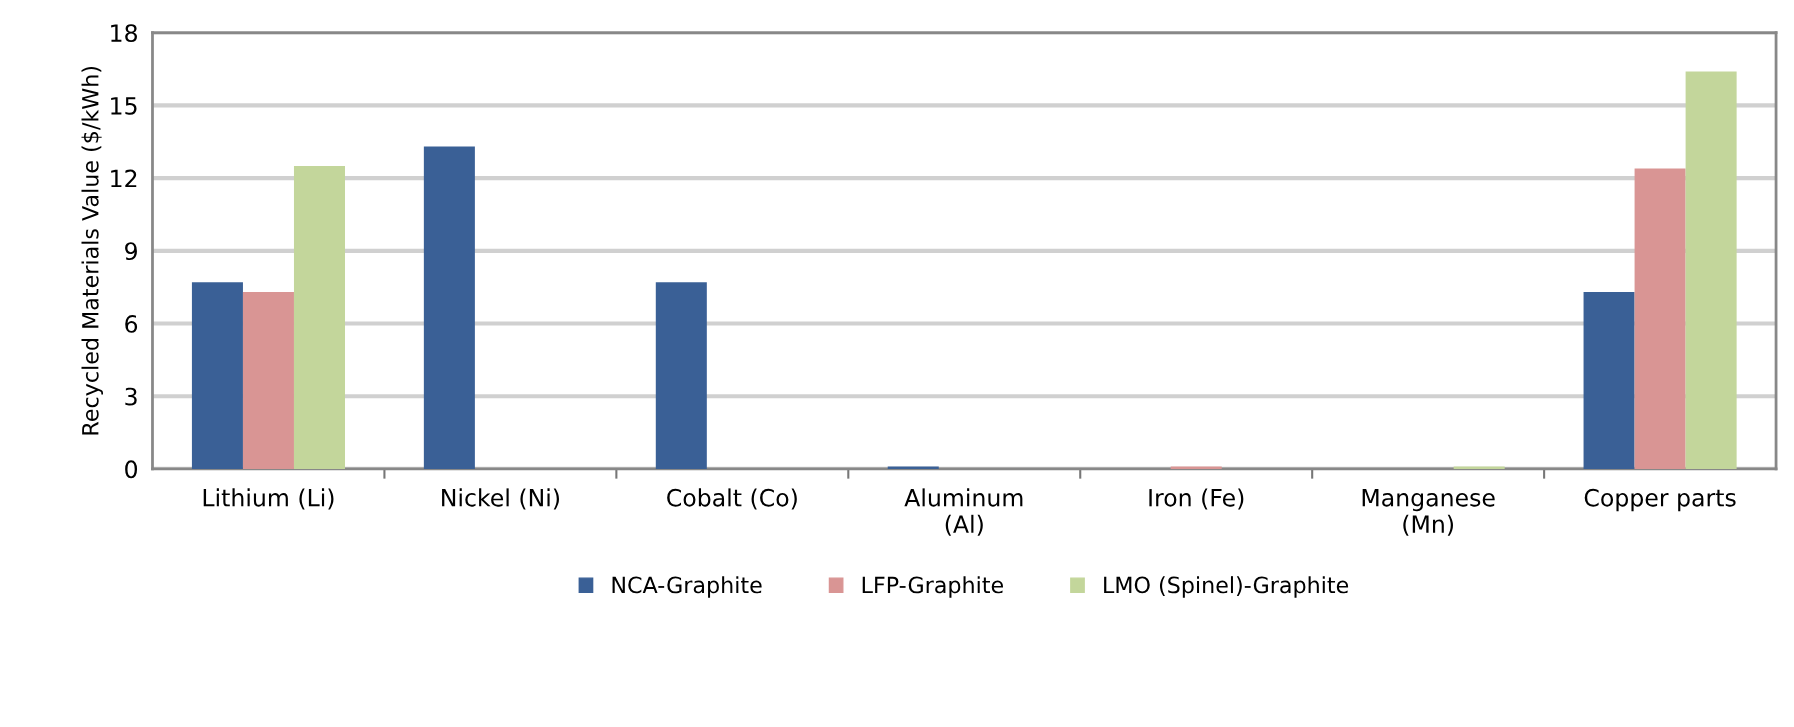 The image size is (1794, 727). What do you see at coordinates (932, 587) in the screenshot?
I see `legend-label: LFP-Graphite` at bounding box center [932, 587].